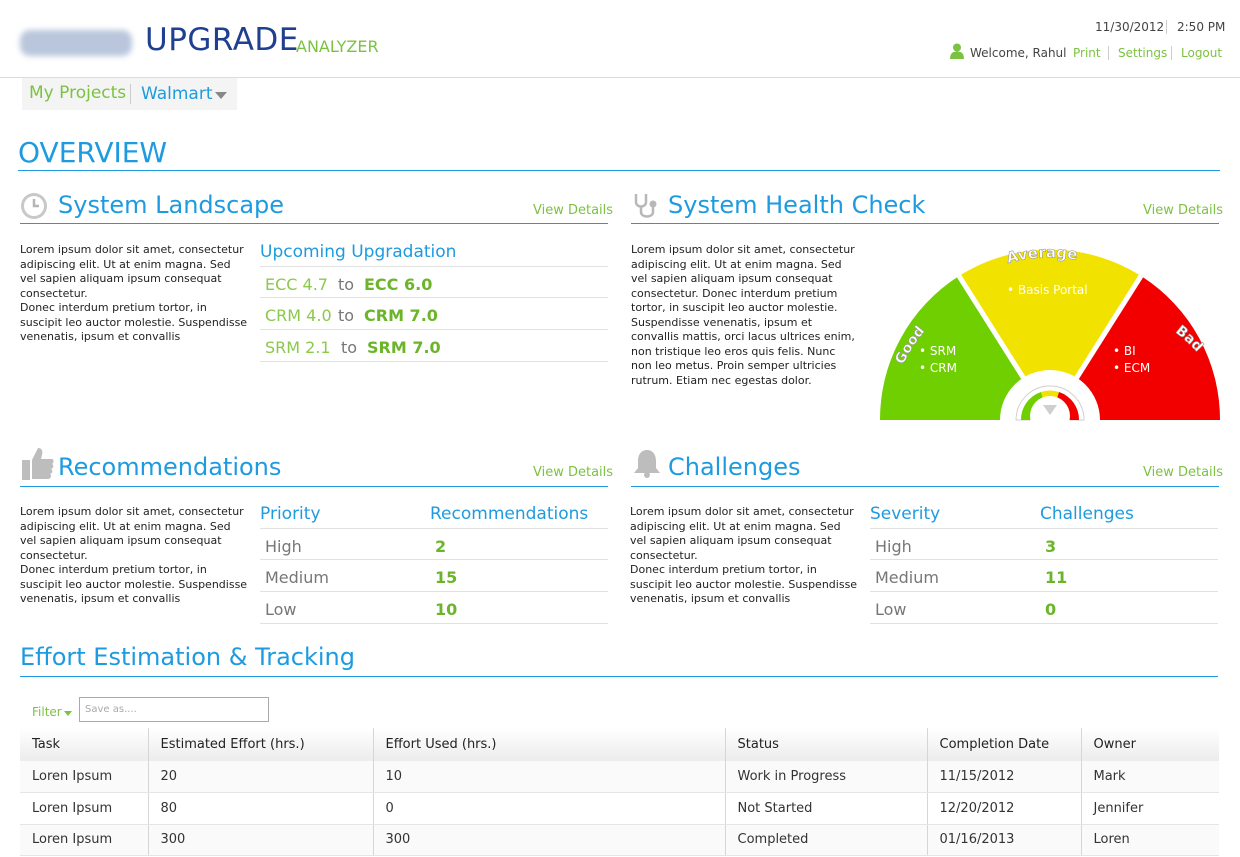  I want to click on column-header-status: Status, so click(826, 744).